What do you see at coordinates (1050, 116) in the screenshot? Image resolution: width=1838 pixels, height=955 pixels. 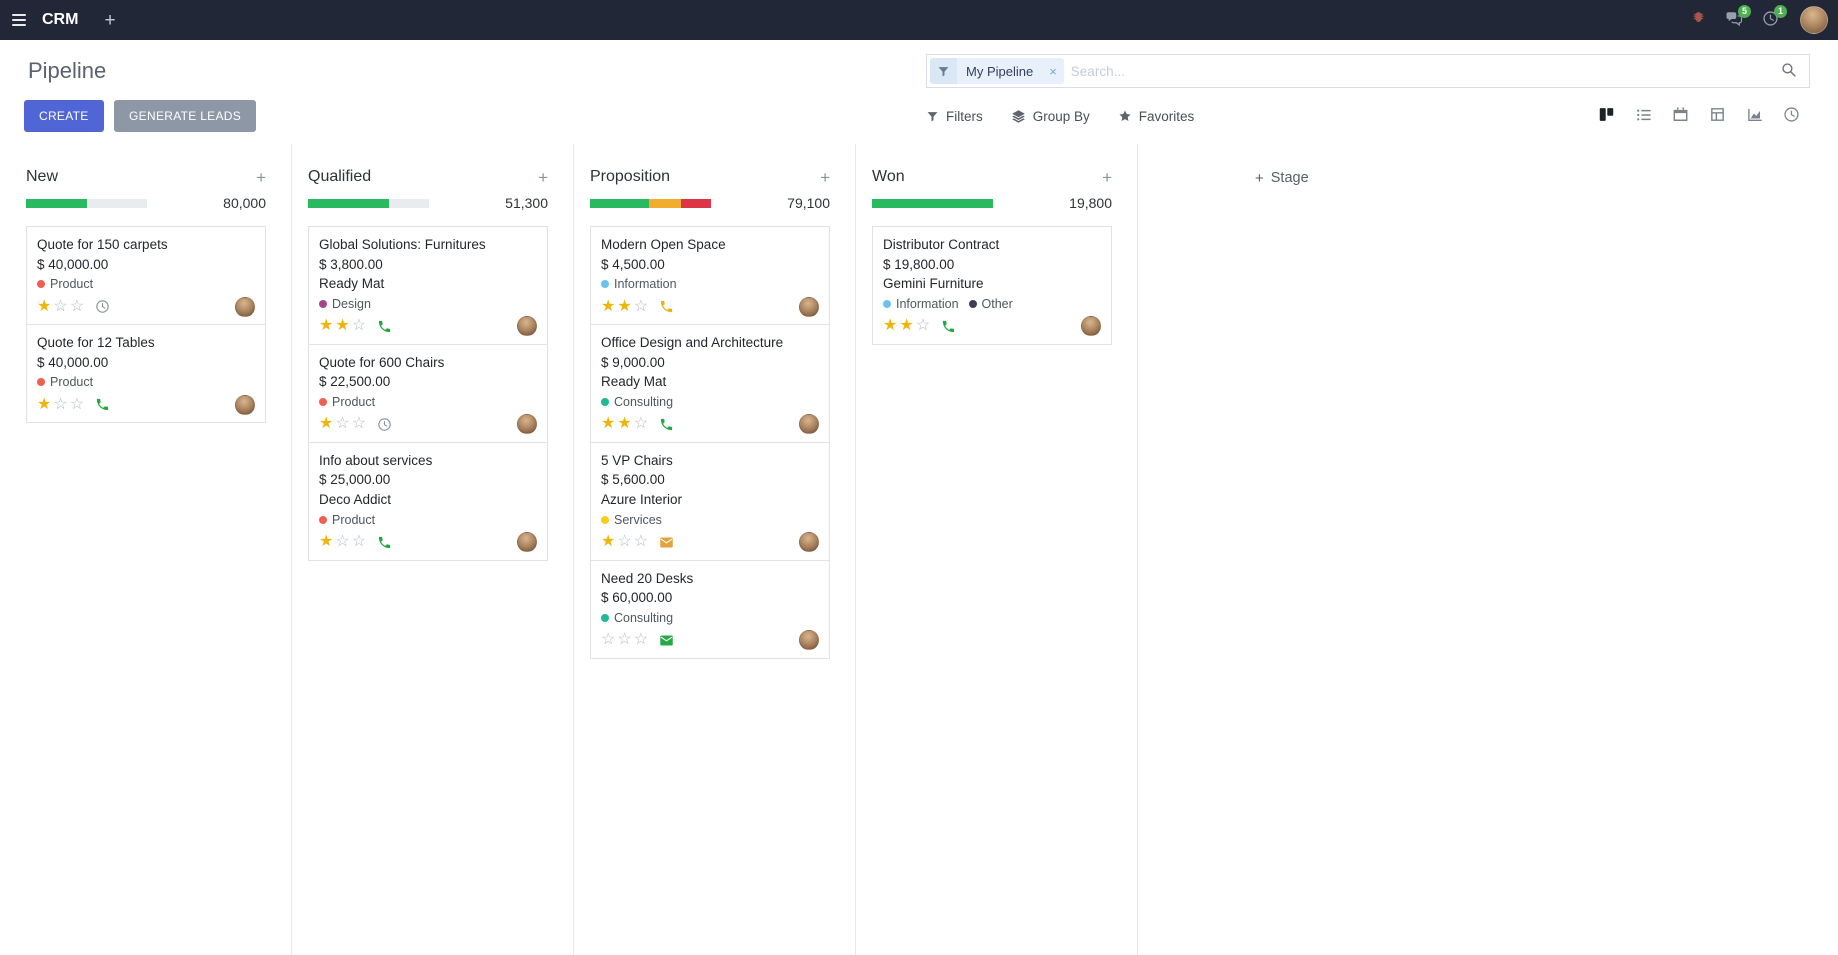 I see `group-by-menu-button: Group By` at bounding box center [1050, 116].